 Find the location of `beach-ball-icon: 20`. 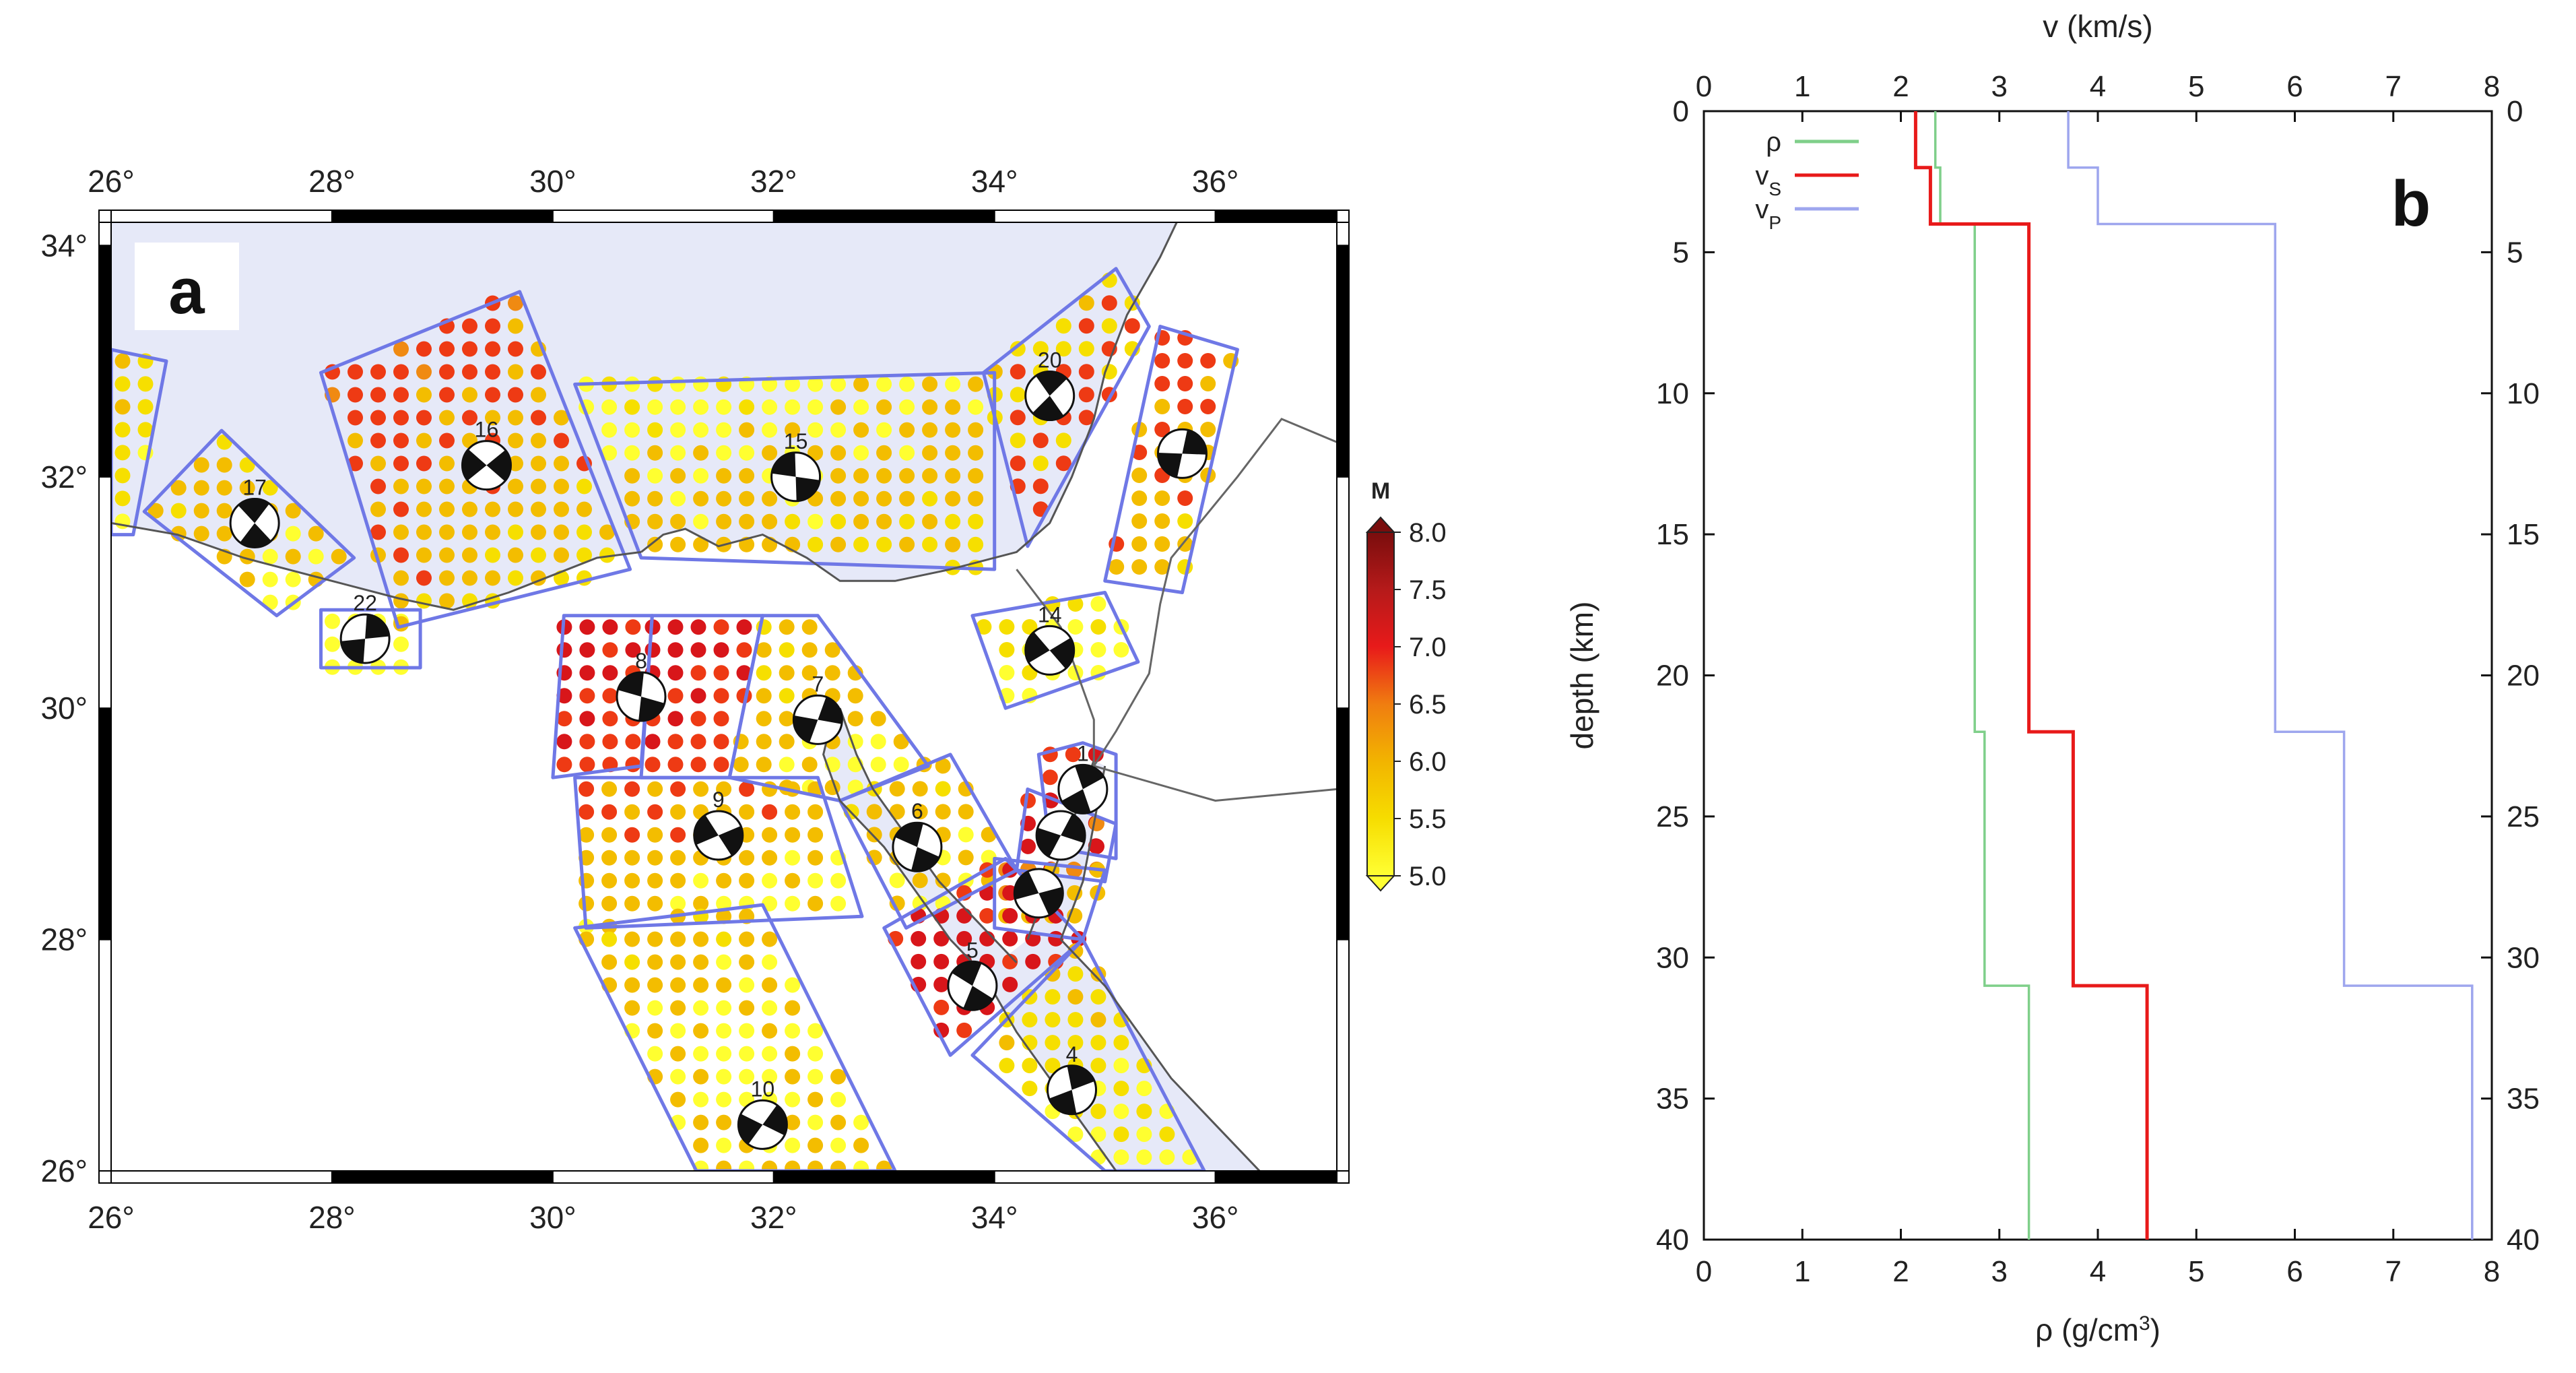

beach-ball-icon: 20 is located at coordinates (1050, 385).